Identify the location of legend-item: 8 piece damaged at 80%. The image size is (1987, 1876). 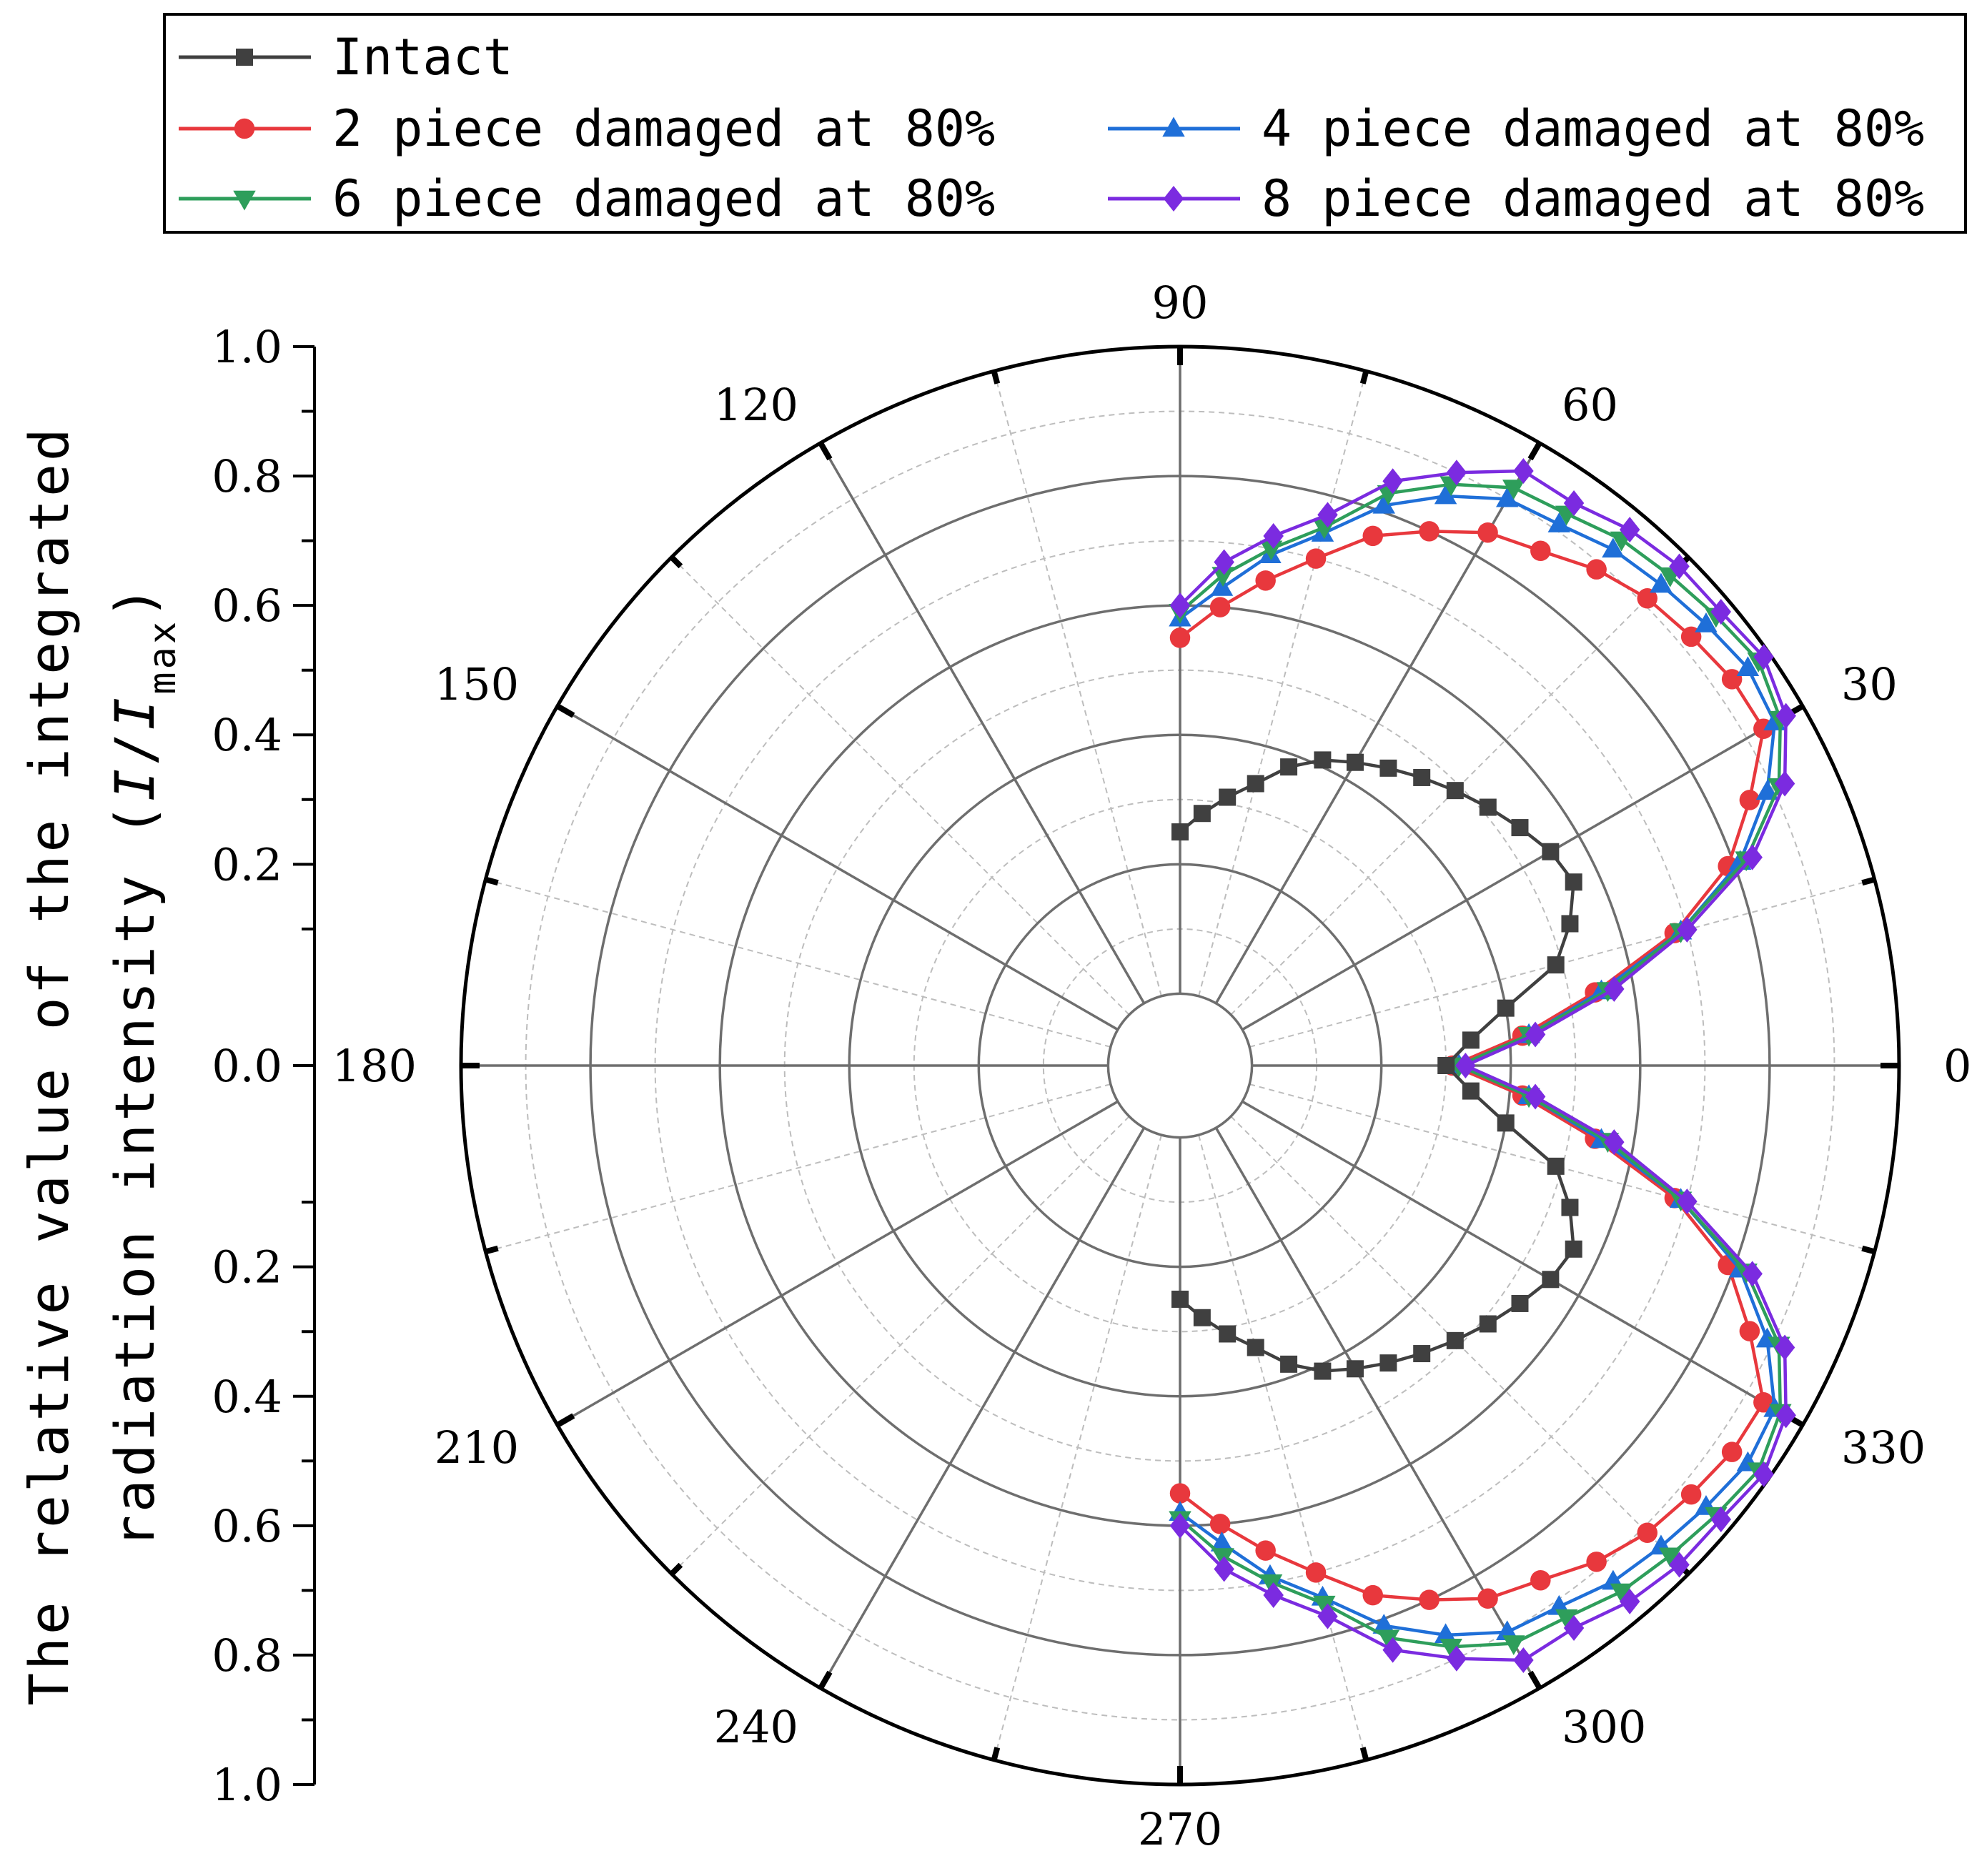
(1516, 198).